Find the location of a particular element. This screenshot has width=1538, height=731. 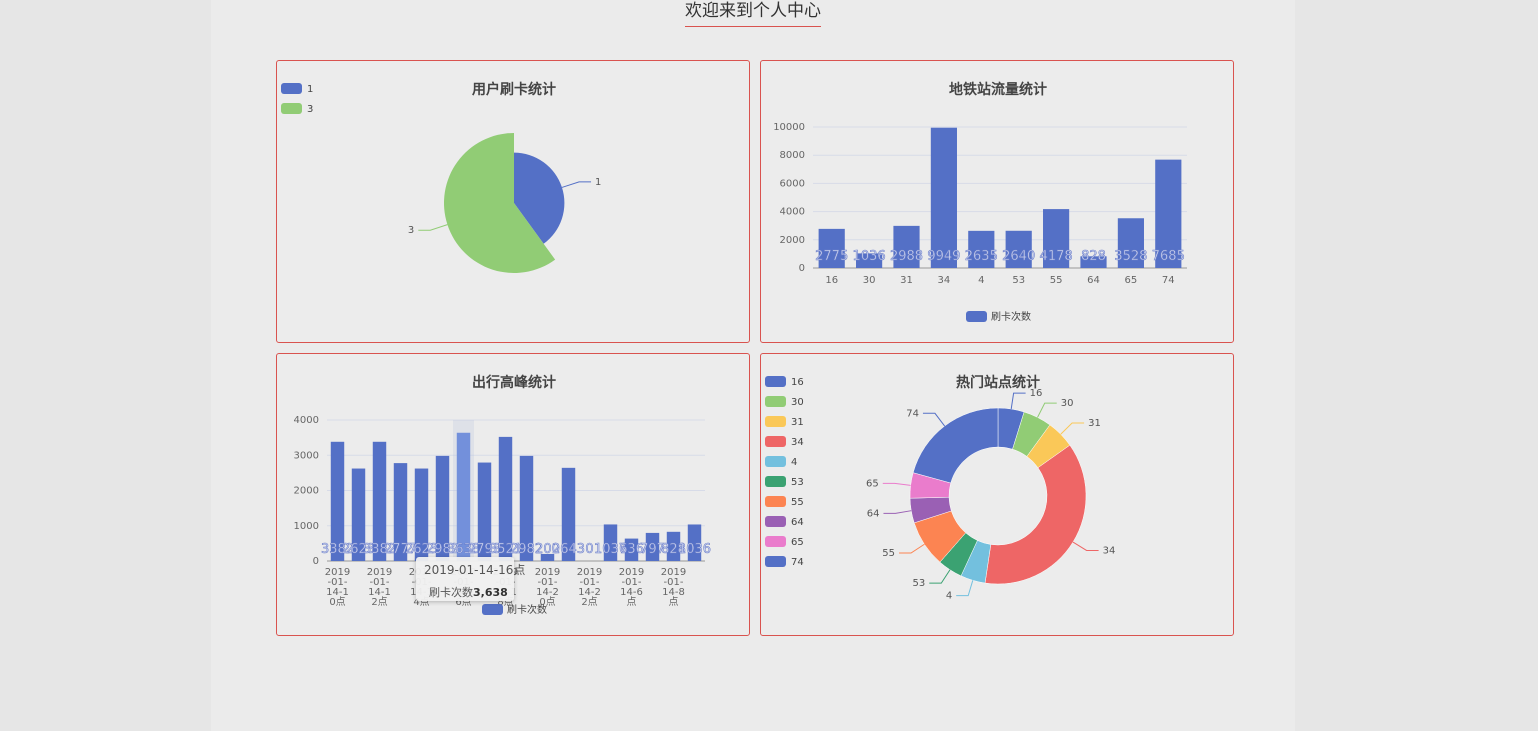

legend-label: 55 is located at coordinates (797, 502).